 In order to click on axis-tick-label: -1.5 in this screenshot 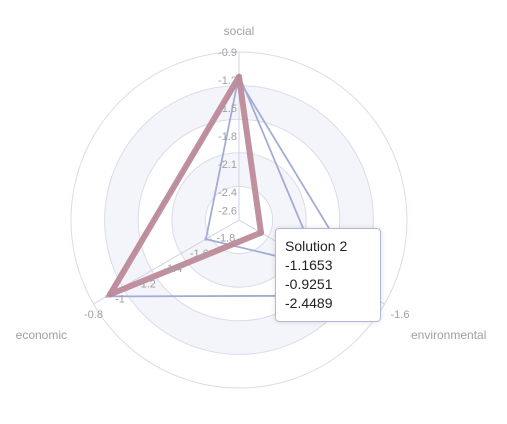, I will do `click(227, 109)`.